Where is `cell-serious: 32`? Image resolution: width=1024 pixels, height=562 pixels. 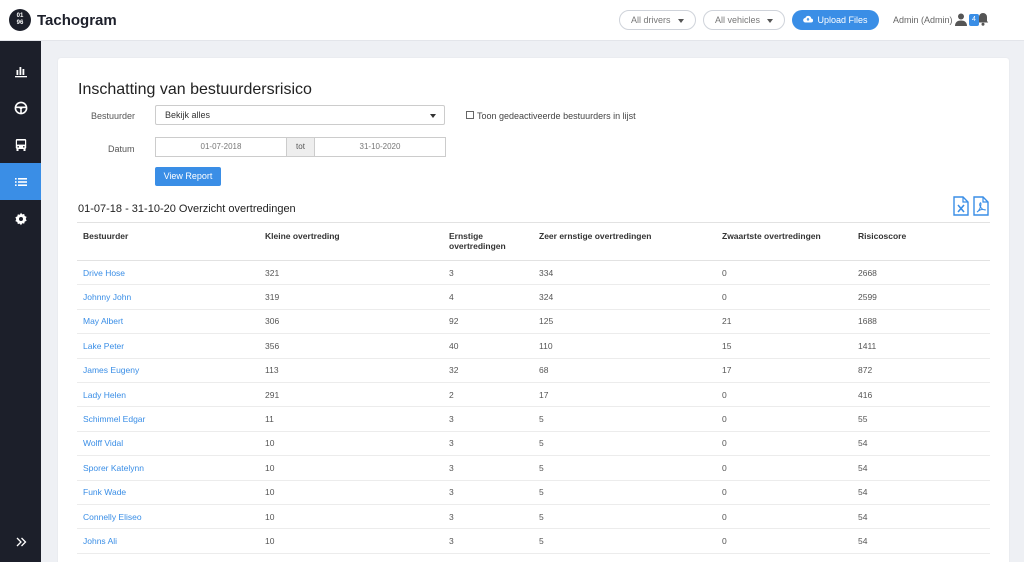
cell-serious: 32 is located at coordinates (488, 370).